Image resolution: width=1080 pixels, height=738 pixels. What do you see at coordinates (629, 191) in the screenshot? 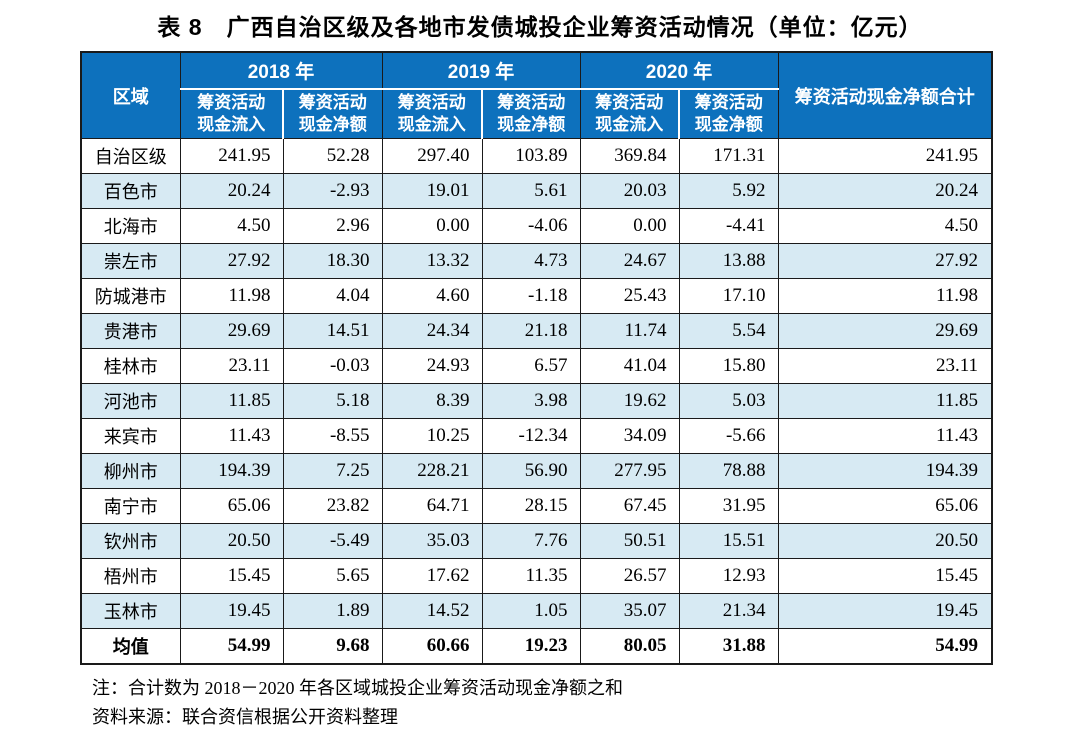
I see `value-cell: 20.03` at bounding box center [629, 191].